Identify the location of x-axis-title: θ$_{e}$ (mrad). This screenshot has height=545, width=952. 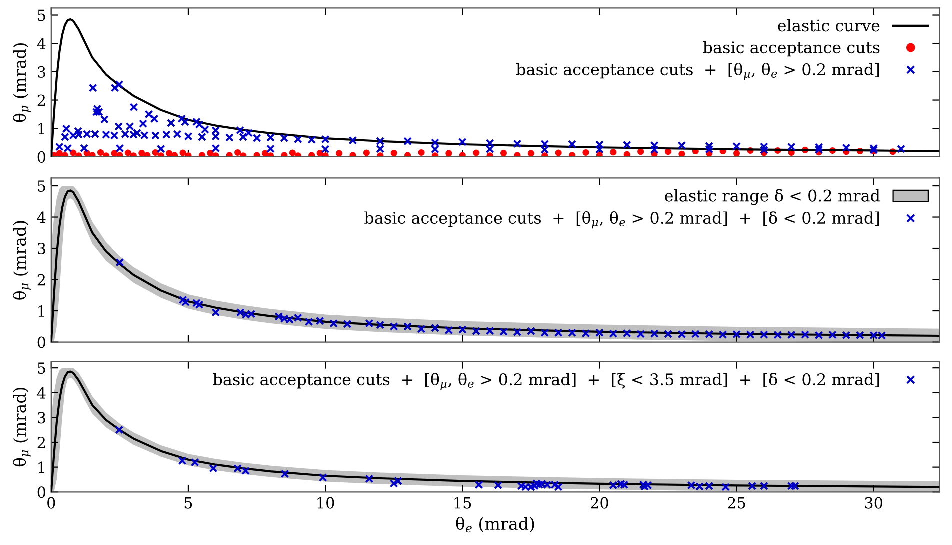
(495, 525).